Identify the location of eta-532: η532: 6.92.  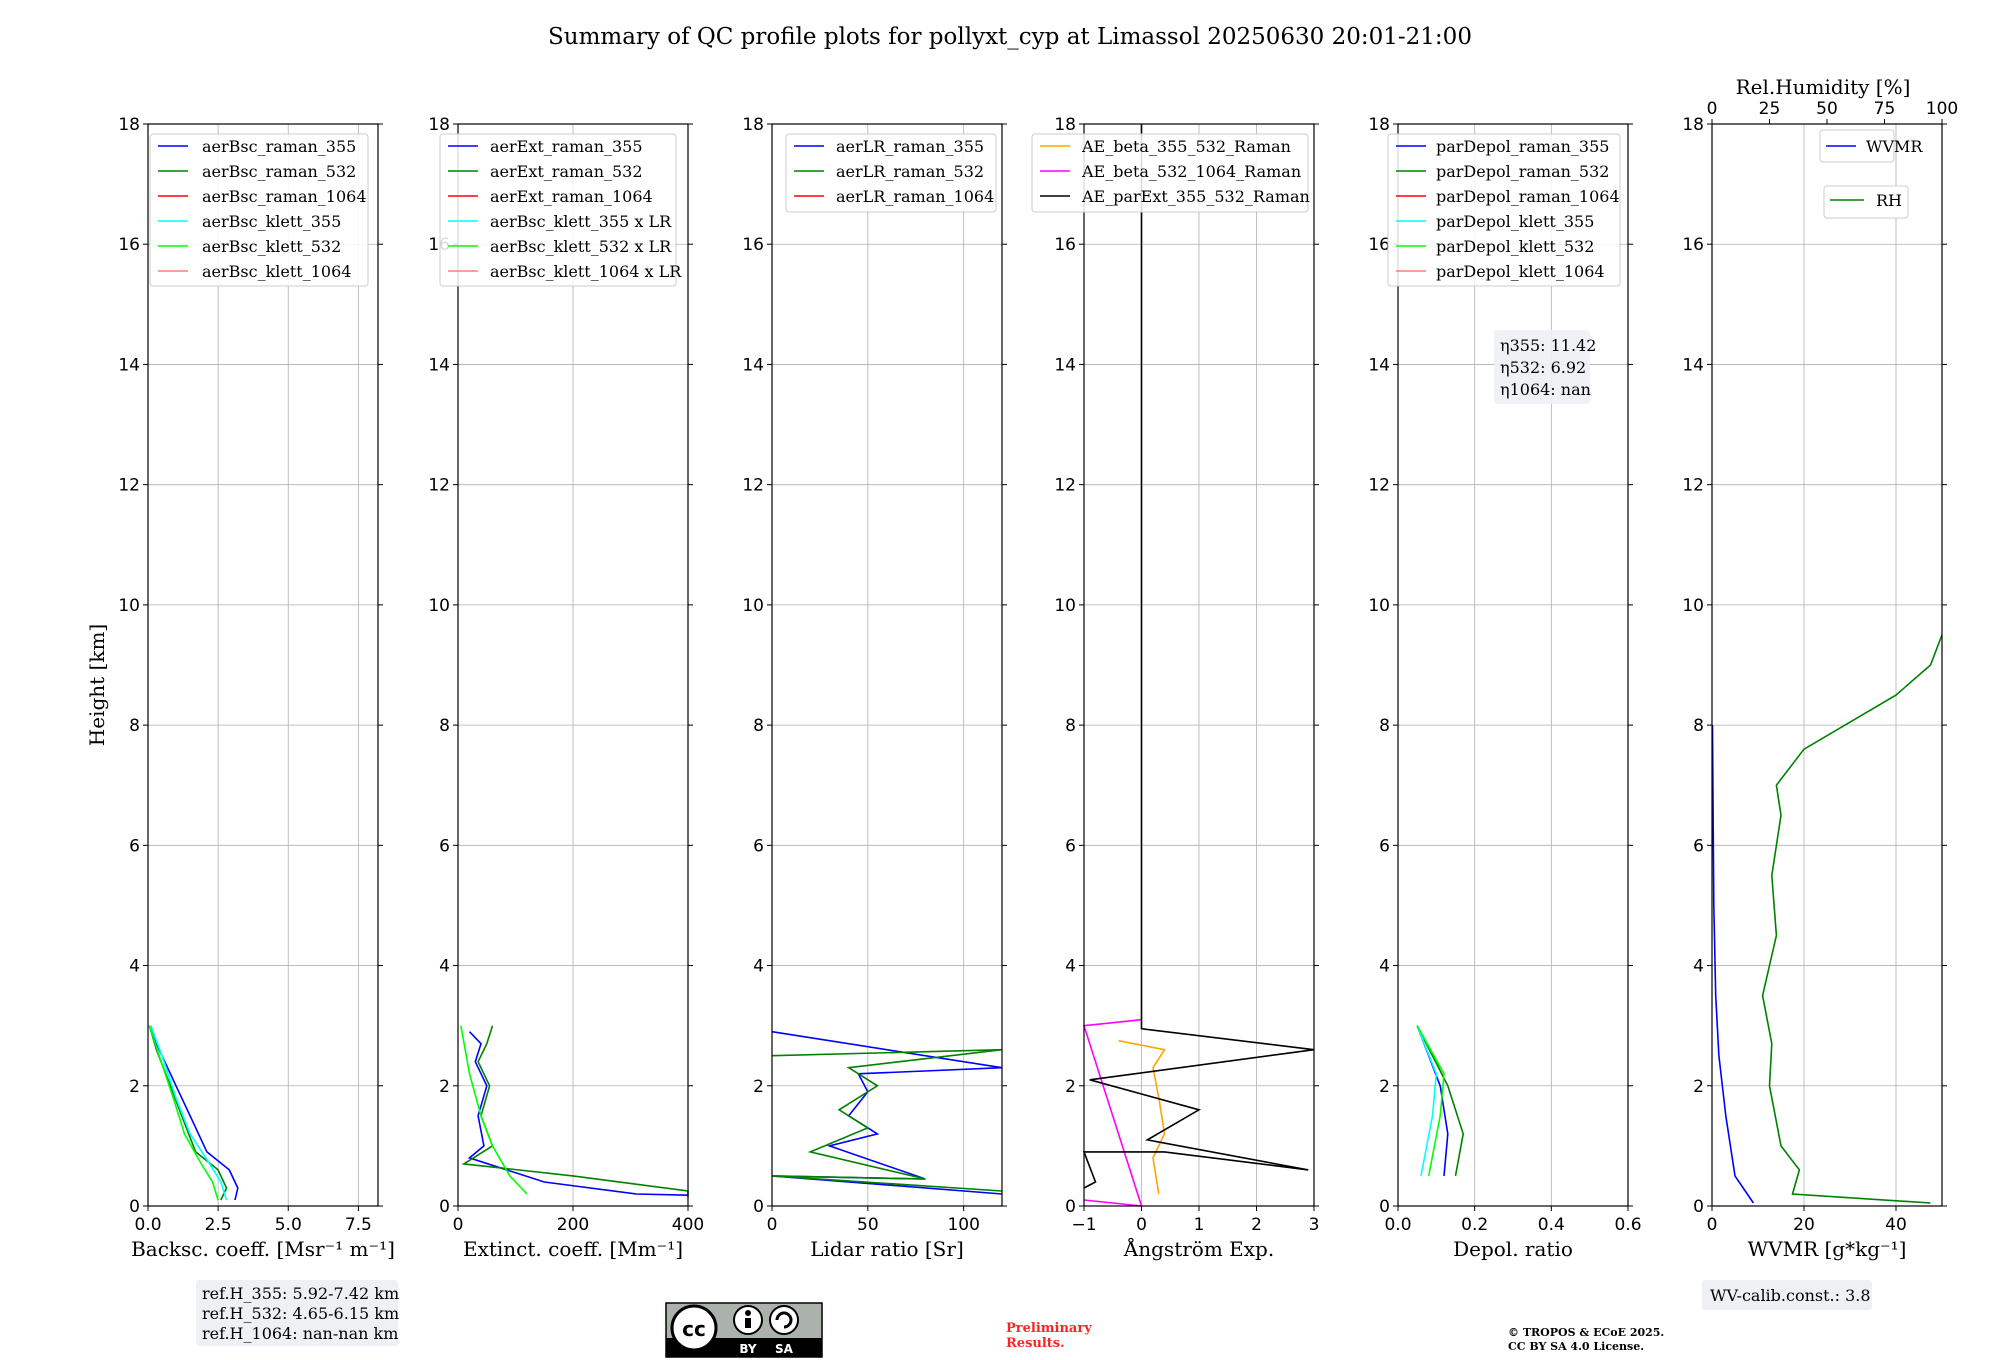
(1543, 367).